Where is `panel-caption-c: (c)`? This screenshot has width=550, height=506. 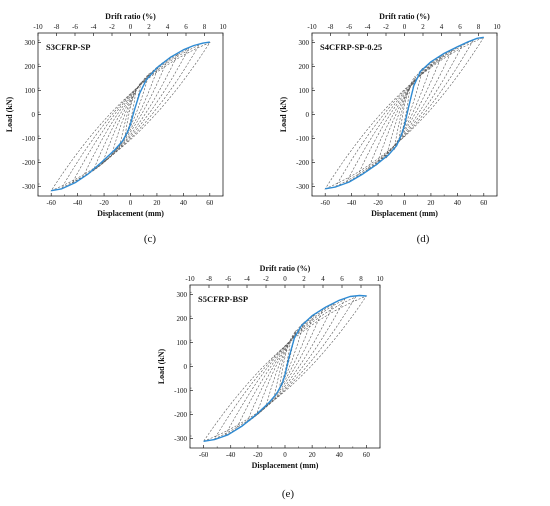
panel-caption-c: (c) is located at coordinates (150, 239).